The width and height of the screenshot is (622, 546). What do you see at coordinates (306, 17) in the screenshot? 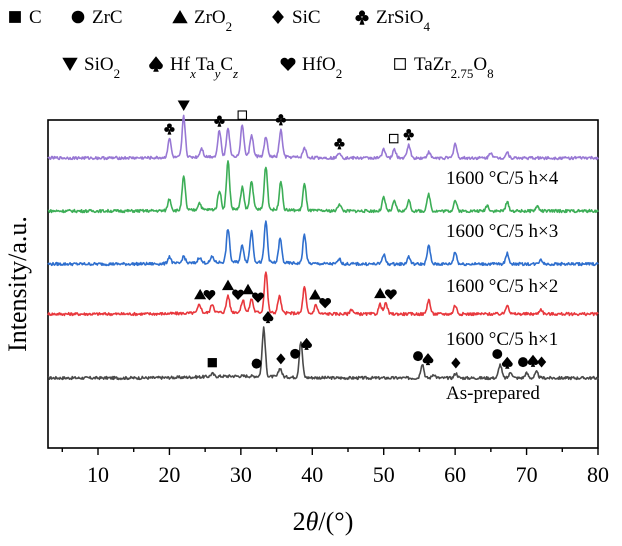
I see `legend-label: SiC` at bounding box center [306, 17].